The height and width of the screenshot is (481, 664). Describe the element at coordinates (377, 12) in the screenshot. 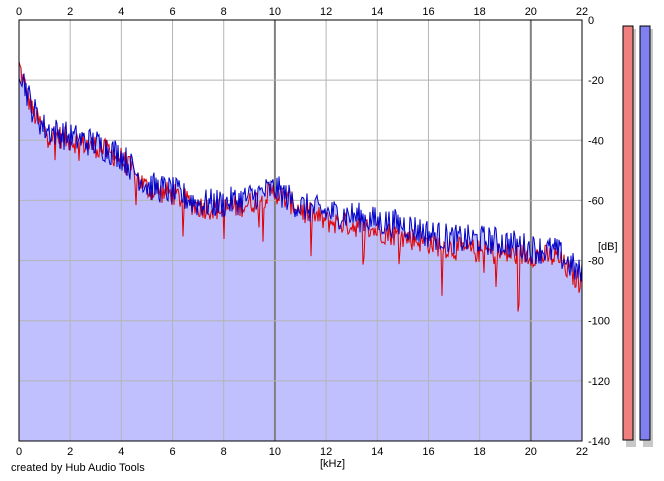

I see `x-tick-label-top: 14` at that location.